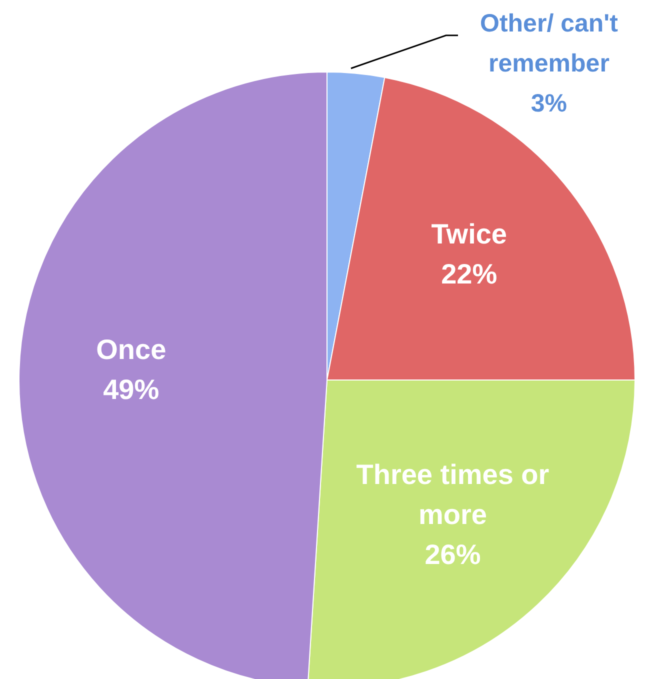 The image size is (652, 679). Describe the element at coordinates (452, 554) in the screenshot. I see `data-label: 26%` at that location.